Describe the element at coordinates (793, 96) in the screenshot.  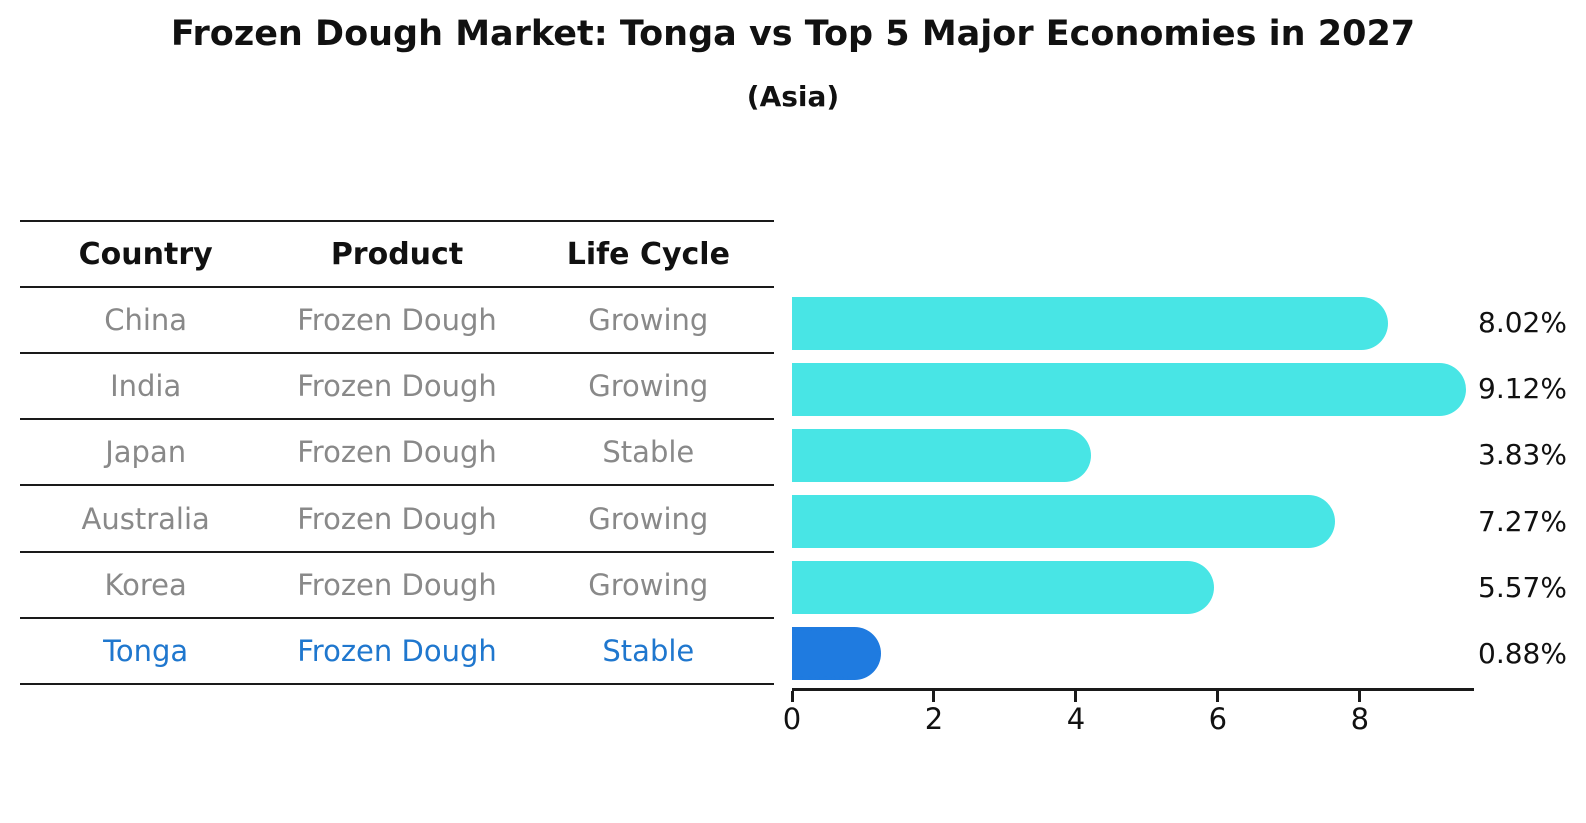
I see `chart-subtitle: (Asia)` at that location.